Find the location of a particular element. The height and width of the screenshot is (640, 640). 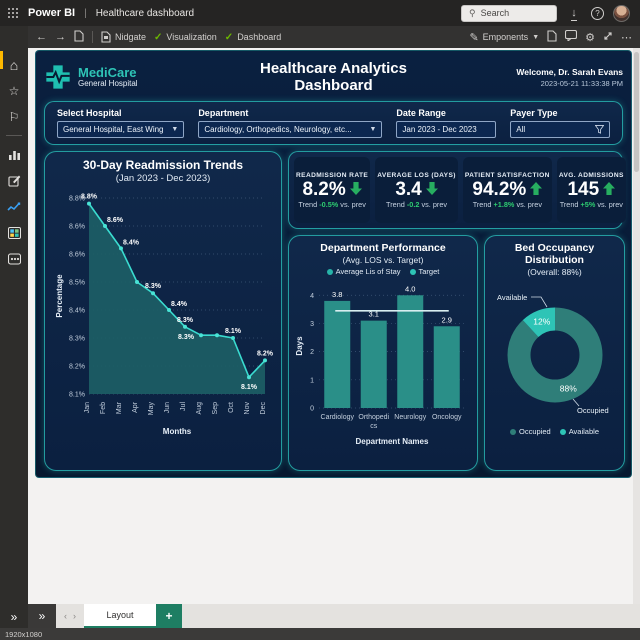

svg-text: 8.1% is located at coordinates (249, 387).